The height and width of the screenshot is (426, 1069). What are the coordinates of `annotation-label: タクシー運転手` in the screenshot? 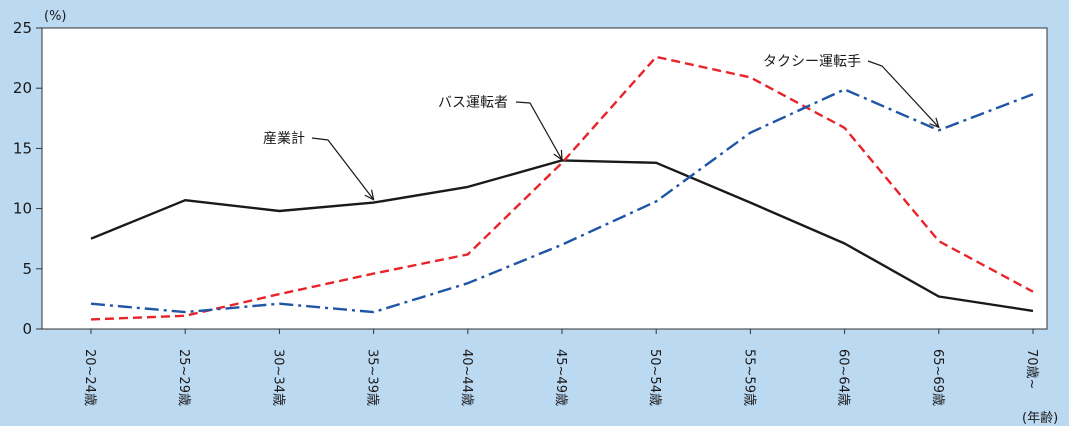 It's located at (812, 62).